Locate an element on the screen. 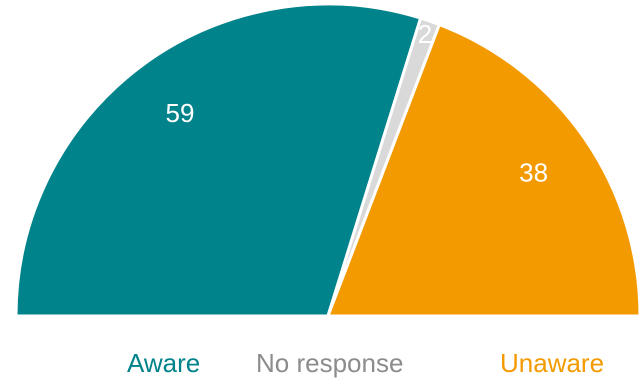 This screenshot has height=391, width=644. legend-item-no-response: No response is located at coordinates (330, 363).